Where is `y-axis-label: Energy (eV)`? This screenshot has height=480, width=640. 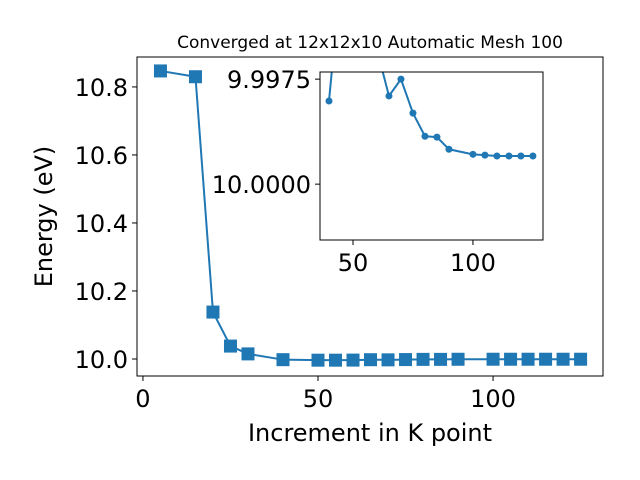 y-axis-label: Energy (eV) is located at coordinates (44, 217).